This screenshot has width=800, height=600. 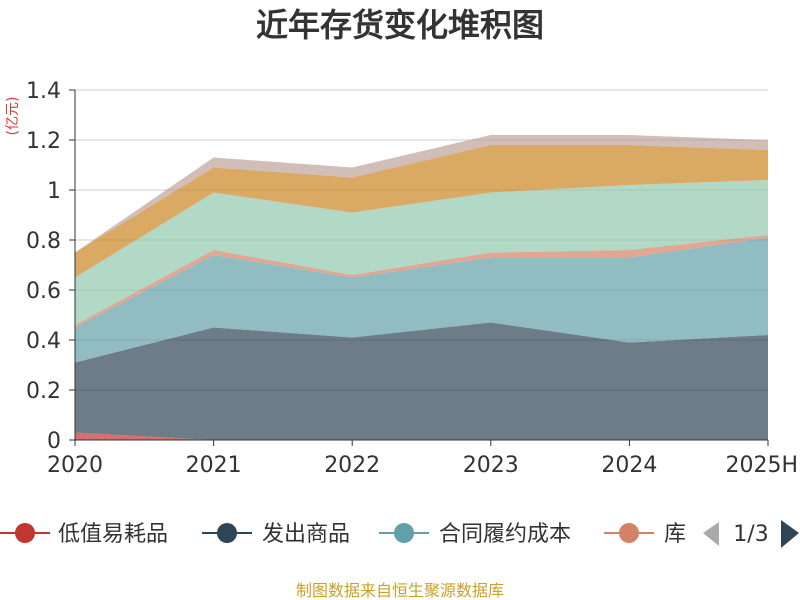 What do you see at coordinates (491, 465) in the screenshot?
I see `x-tick-label: 2023` at bounding box center [491, 465].